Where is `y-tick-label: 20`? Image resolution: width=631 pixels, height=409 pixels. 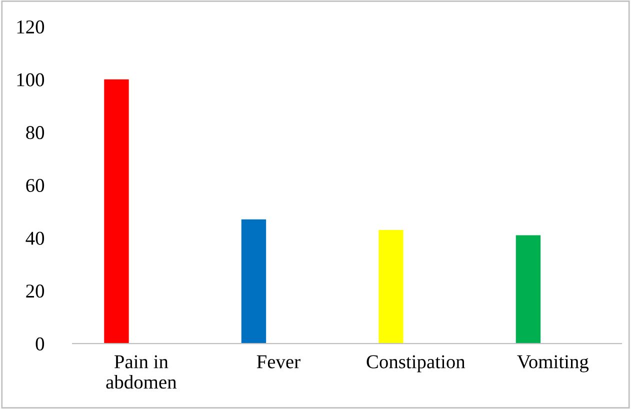
y-tick-label: 20 is located at coordinates (35, 291).